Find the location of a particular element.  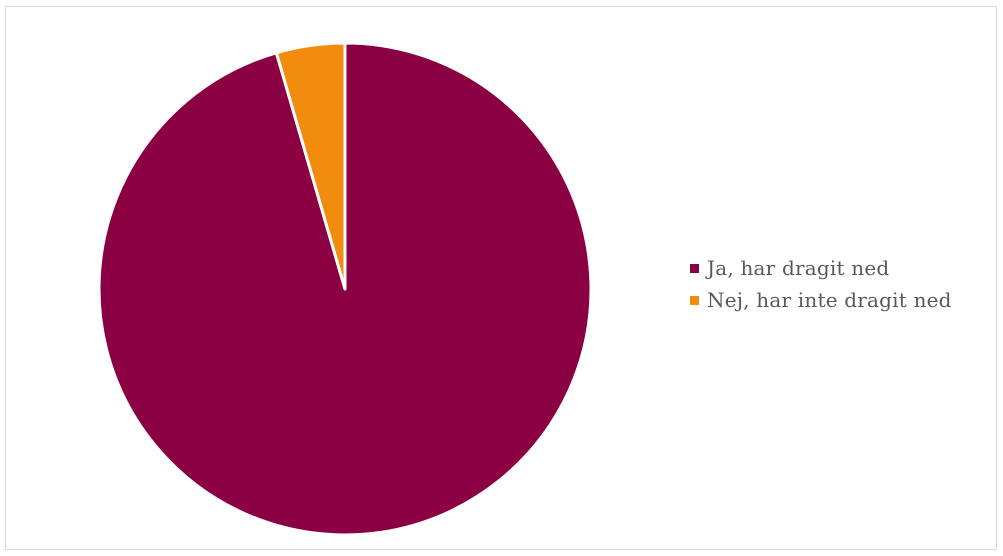

legend-item-nej: Nej, har inte dragit ned is located at coordinates (821, 300).